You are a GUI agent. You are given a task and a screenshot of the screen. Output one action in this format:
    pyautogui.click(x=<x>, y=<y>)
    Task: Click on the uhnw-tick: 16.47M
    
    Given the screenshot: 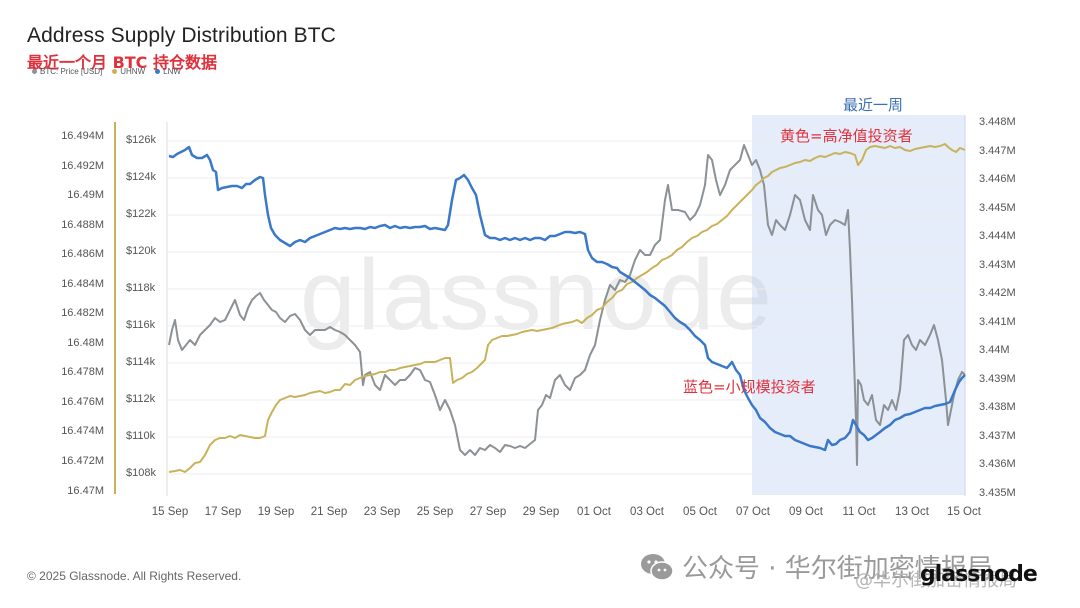 What is the action you would take?
    pyautogui.click(x=85, y=491)
    